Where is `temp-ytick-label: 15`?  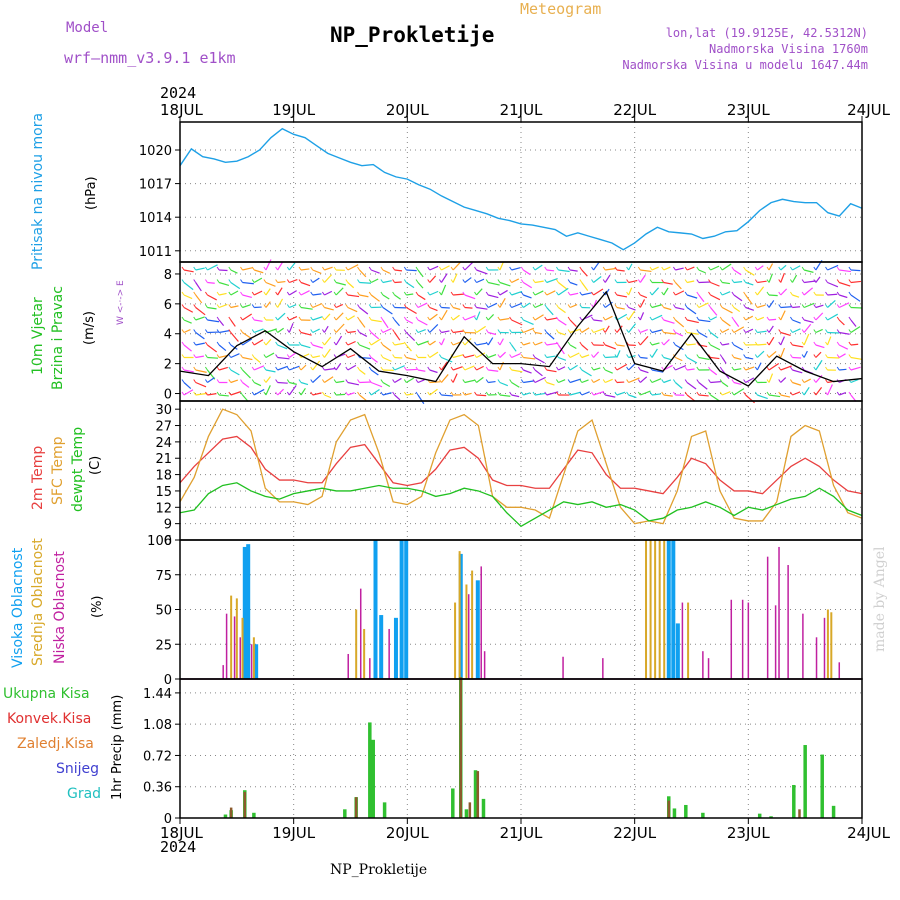
temp-ytick-label: 15 is located at coordinates (163, 492).